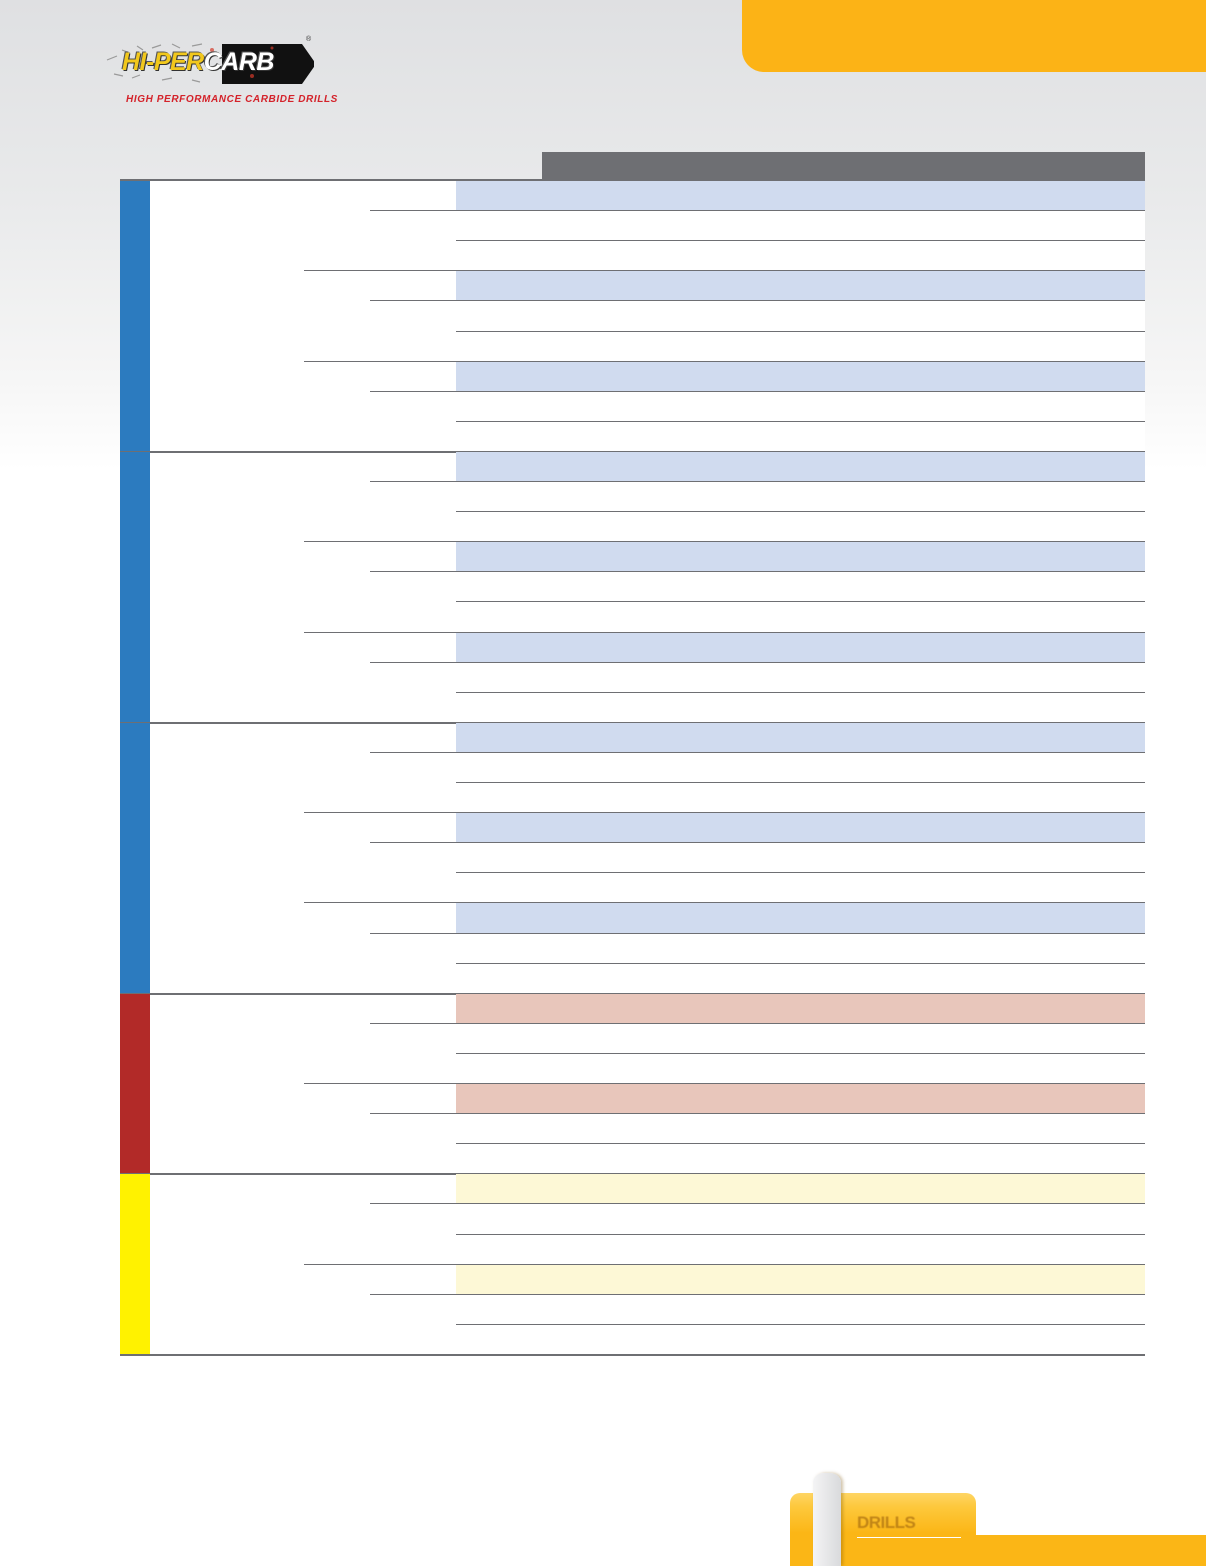  I want to click on logo-tagline: HIGH PERFORMANCE CARBIDE DRILLS, so click(232, 99).